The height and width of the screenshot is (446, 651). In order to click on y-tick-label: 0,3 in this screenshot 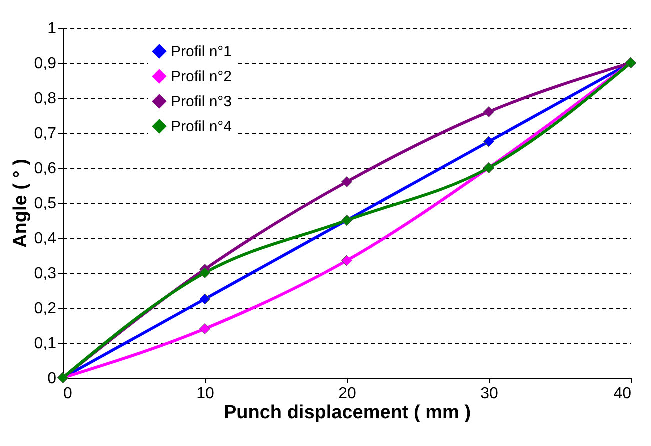, I will do `click(45, 274)`.